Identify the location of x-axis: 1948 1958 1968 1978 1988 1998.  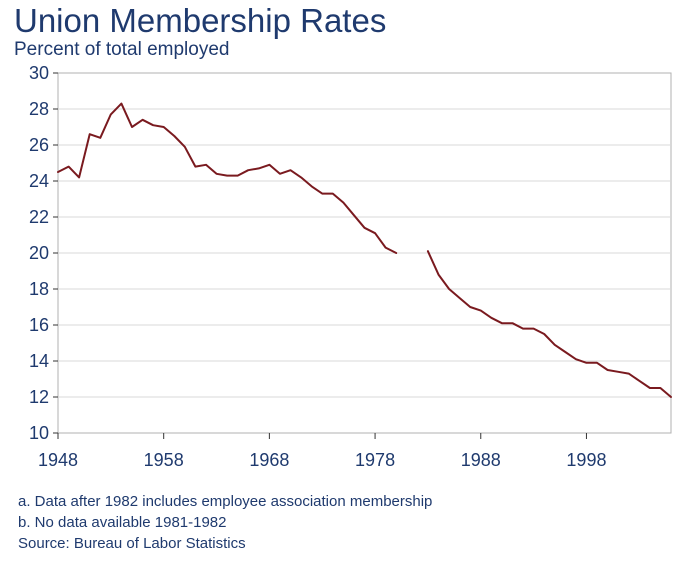
(322, 451).